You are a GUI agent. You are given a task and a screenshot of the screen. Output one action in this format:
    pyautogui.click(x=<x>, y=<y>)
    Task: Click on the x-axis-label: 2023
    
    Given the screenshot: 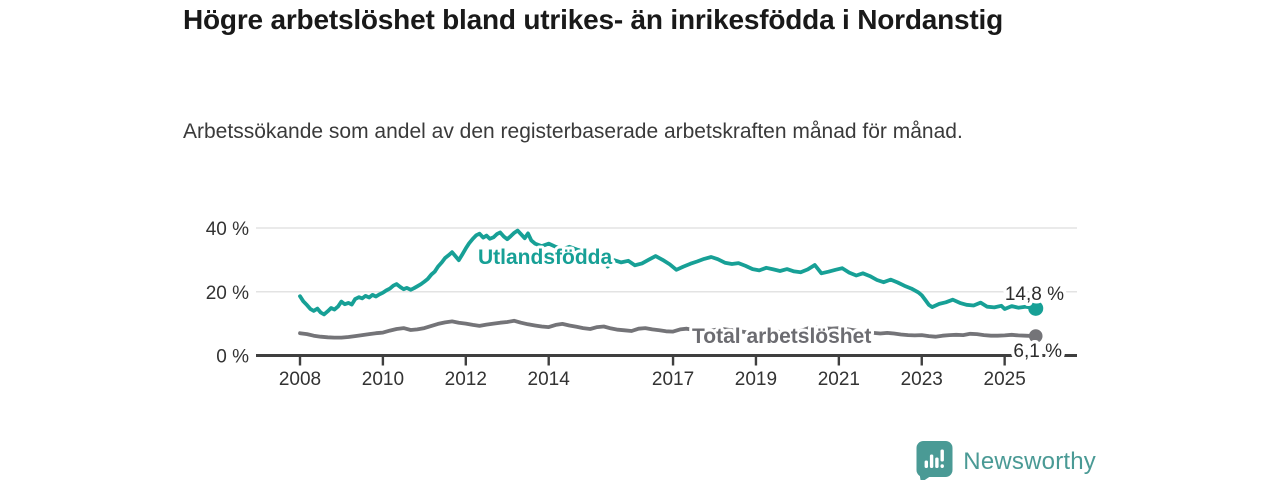 What is the action you would take?
    pyautogui.click(x=922, y=379)
    